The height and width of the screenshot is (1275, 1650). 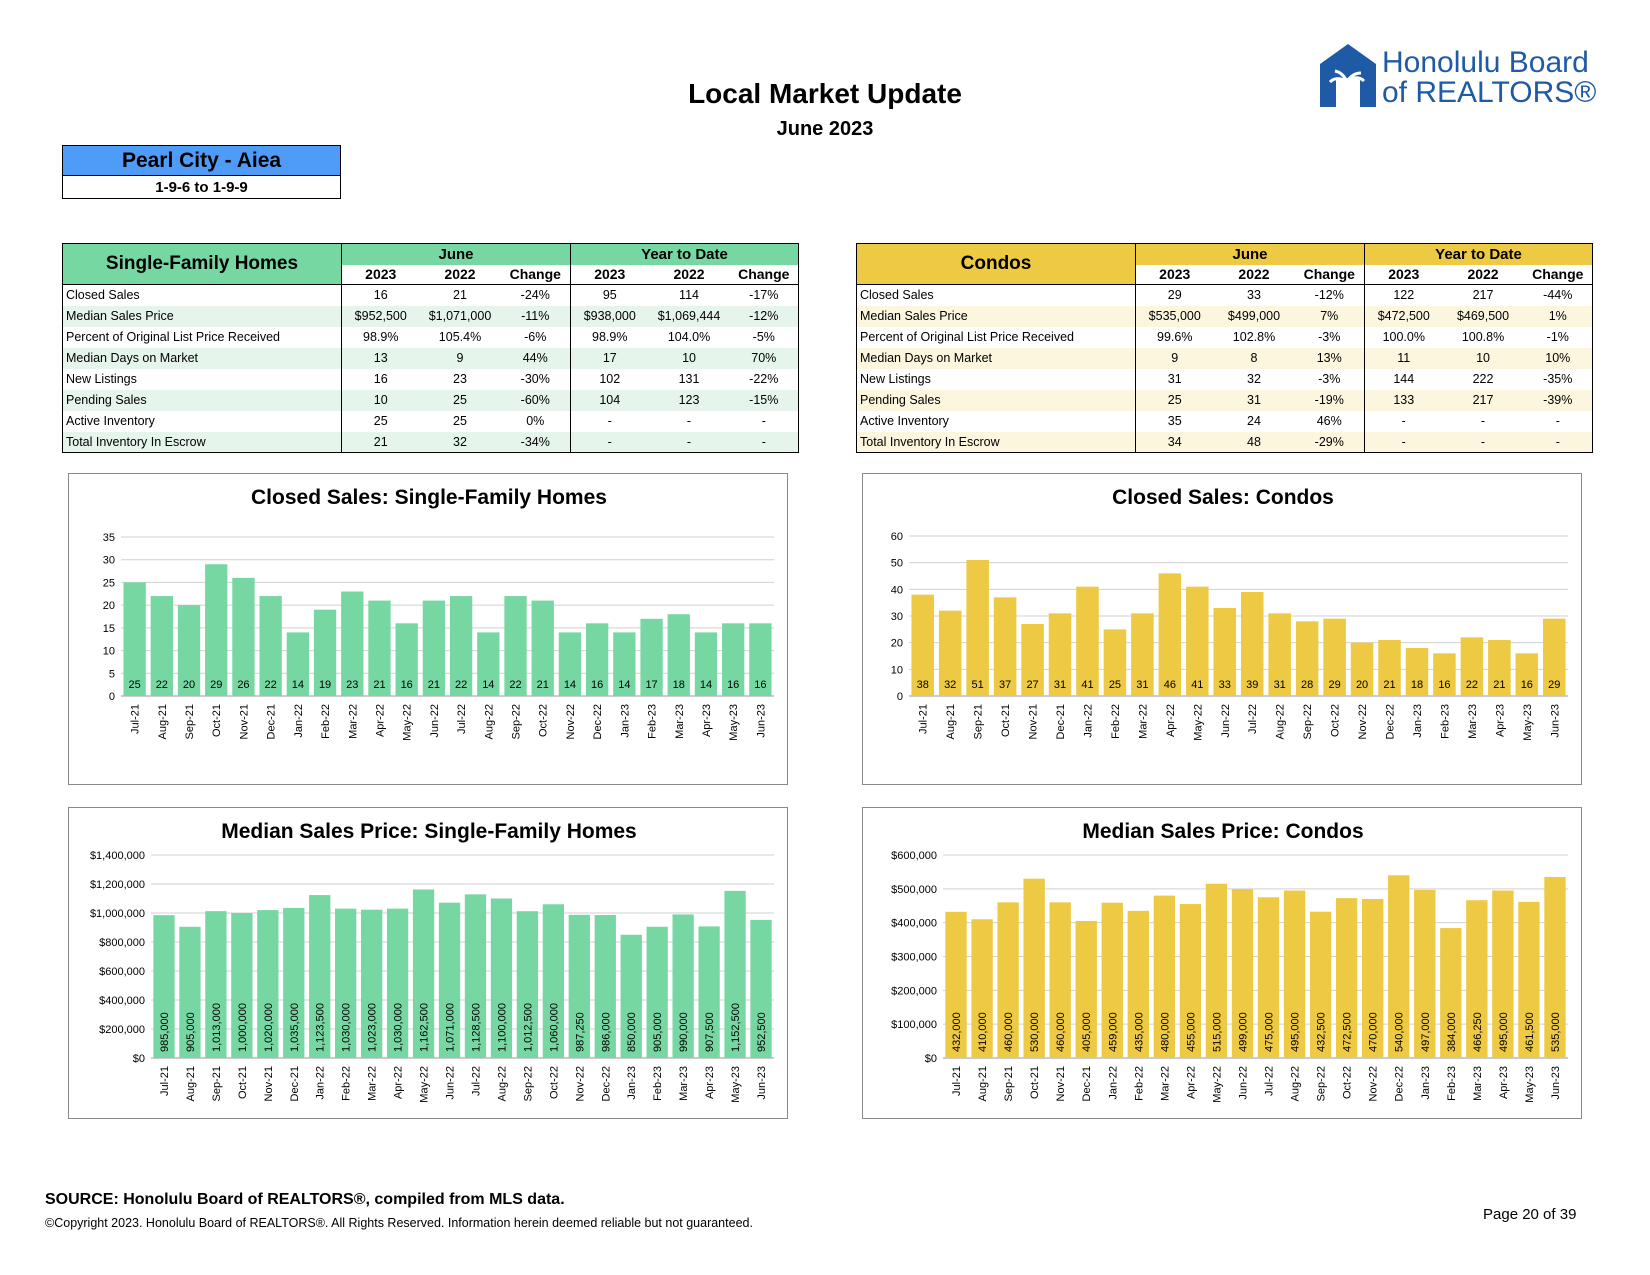 What do you see at coordinates (456, 254) in the screenshot?
I see `group-header-june: June` at bounding box center [456, 254].